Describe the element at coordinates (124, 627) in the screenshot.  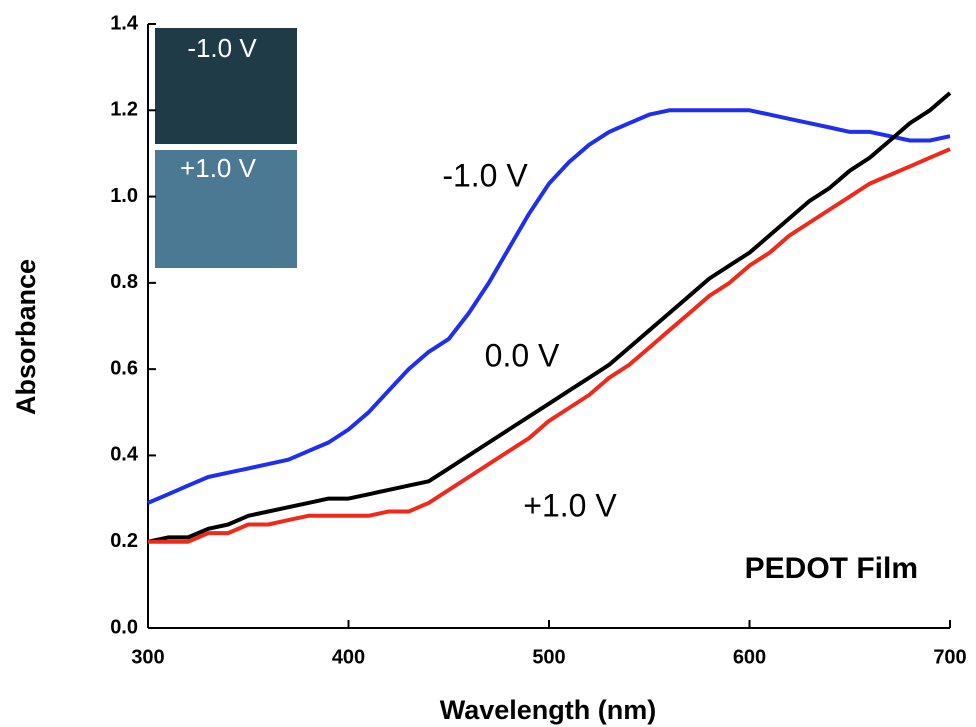
I see `y-tick-label: 0.0` at that location.